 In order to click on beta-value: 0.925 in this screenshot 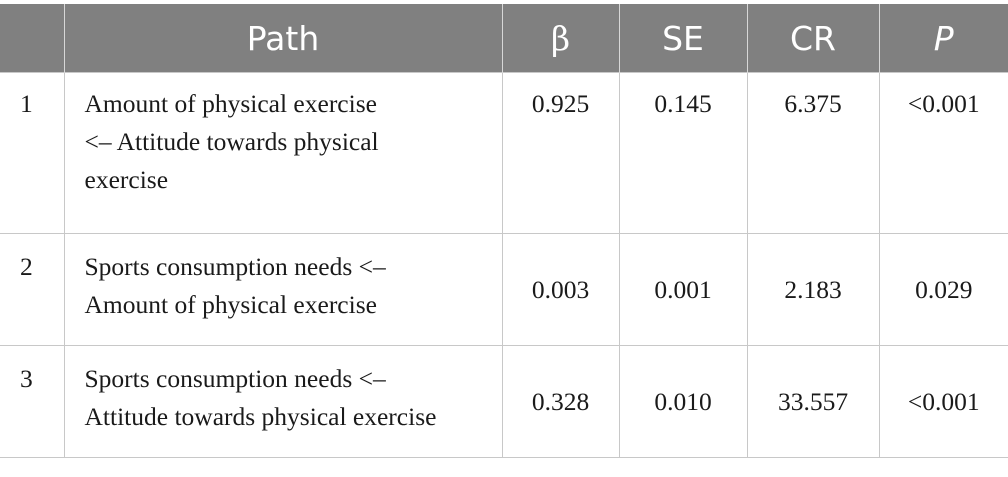, I will do `click(560, 153)`.